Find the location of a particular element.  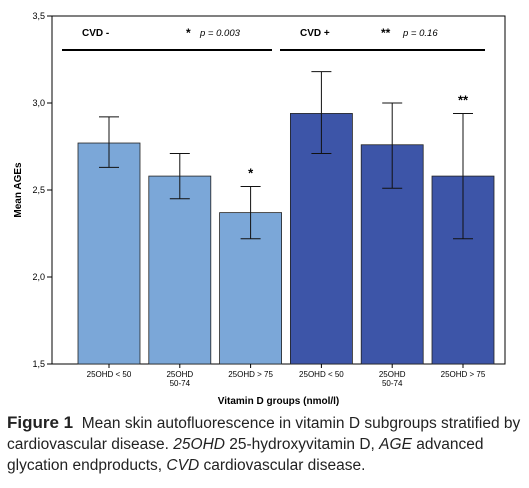

significance-marker: * is located at coordinates (251, 173).